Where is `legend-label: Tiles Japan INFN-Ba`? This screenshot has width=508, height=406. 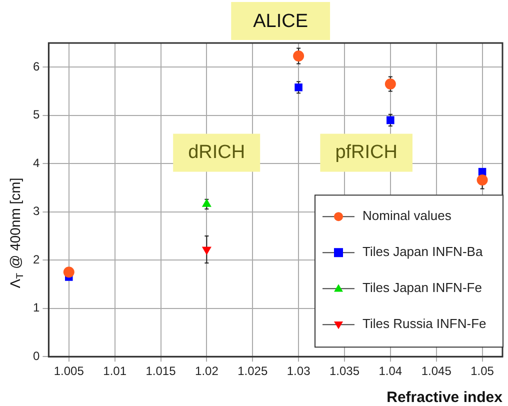
legend-label: Tiles Japan INFN-Ba is located at coordinates (423, 252).